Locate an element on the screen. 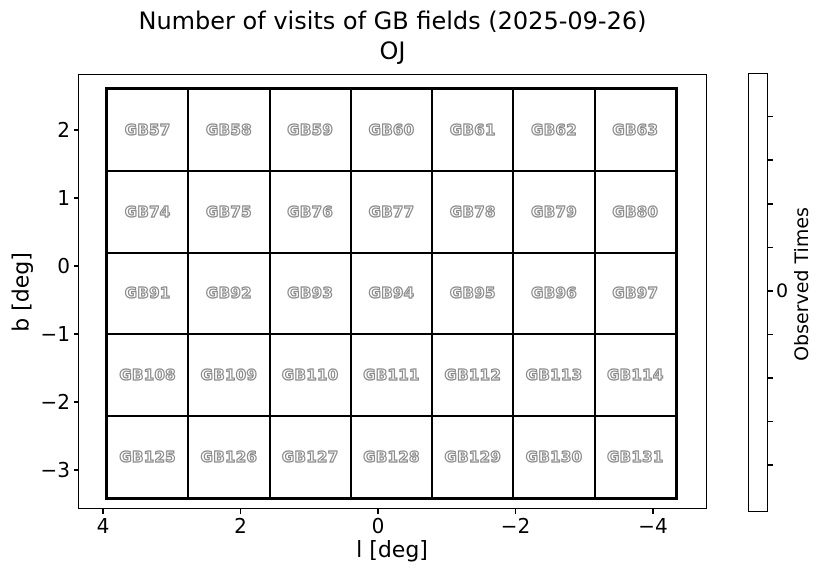 Image resolution: width=822 pixels, height=575 pixels. field-label: GB61 is located at coordinates (472, 129).